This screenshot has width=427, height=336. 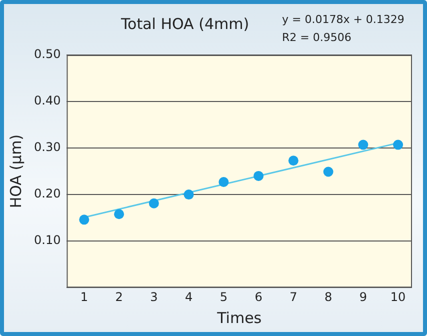 What do you see at coordinates (84, 297) in the screenshot?
I see `x-tick-label: 1` at bounding box center [84, 297].